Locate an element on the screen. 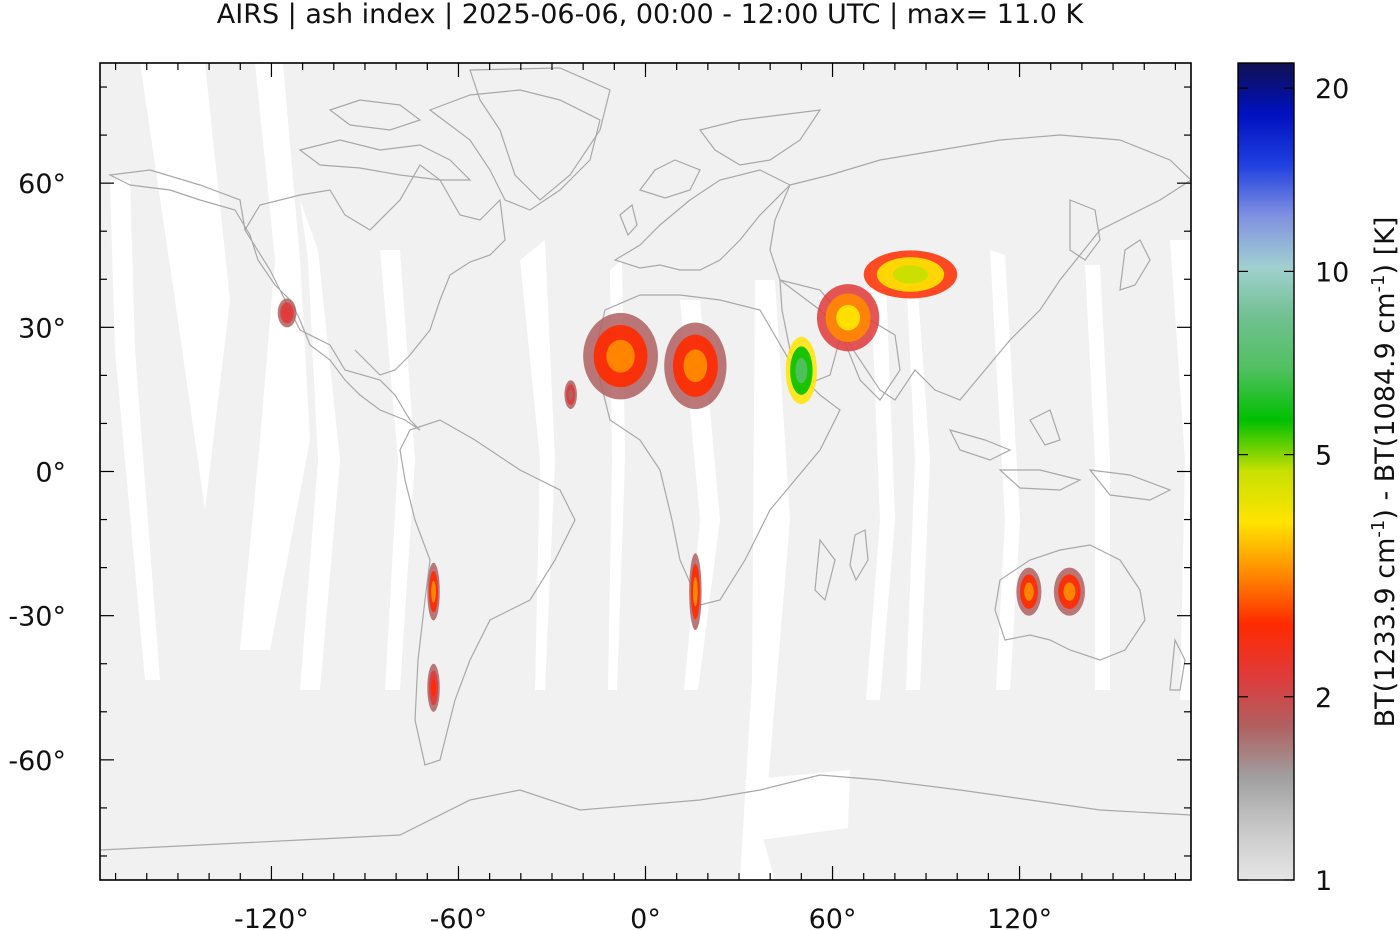  lon-tick-label: 60° is located at coordinates (833, 917).